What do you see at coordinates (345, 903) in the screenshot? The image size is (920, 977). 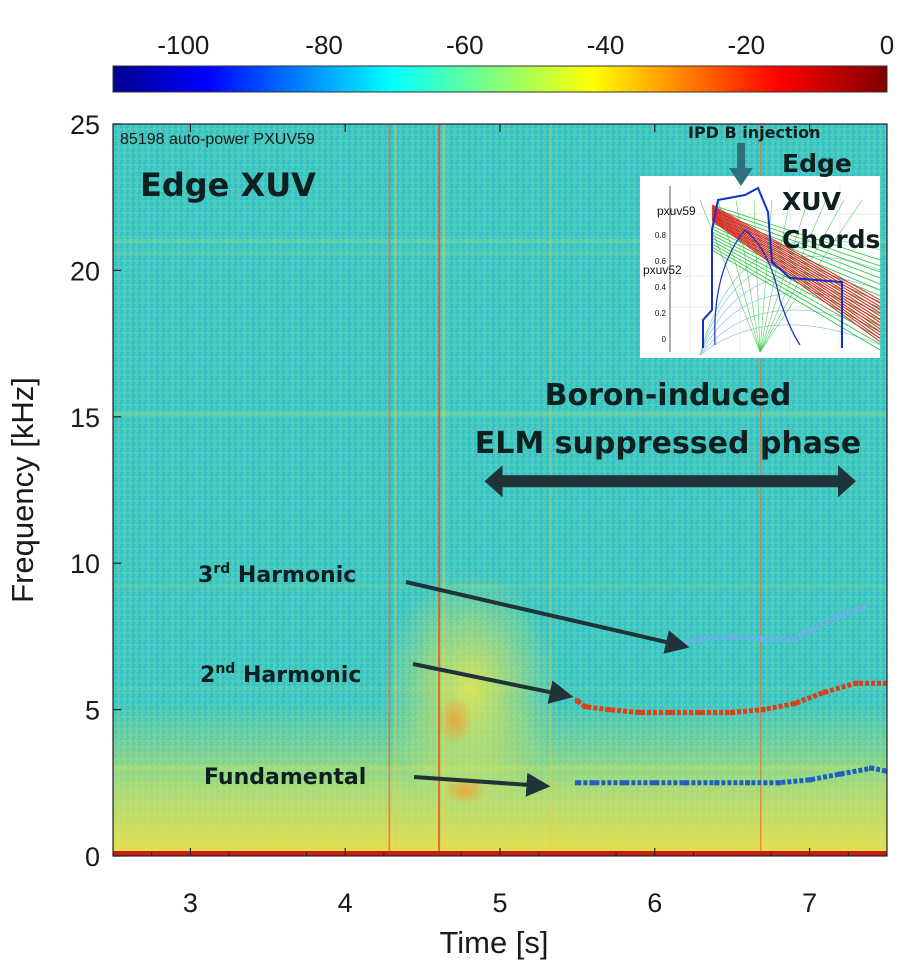 I see `x-tick-label: 4` at bounding box center [345, 903].